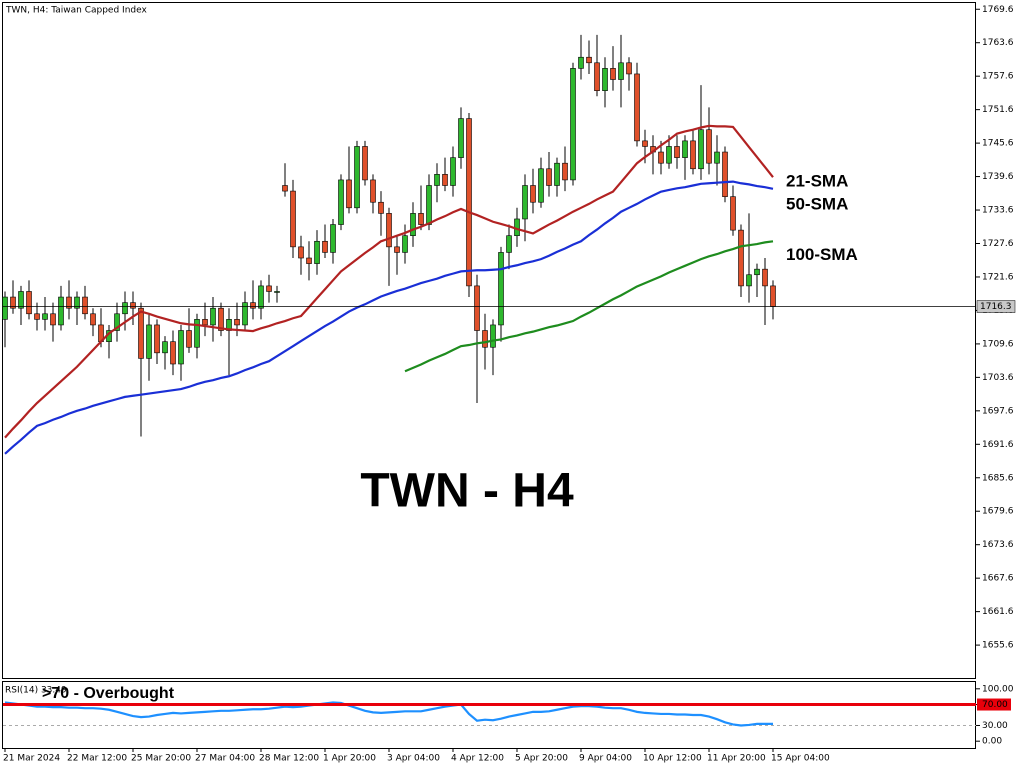 This screenshot has height=768, width=1024. What do you see at coordinates (998, 43) in the screenshot?
I see `y-tick-label: 1763.6` at bounding box center [998, 43].